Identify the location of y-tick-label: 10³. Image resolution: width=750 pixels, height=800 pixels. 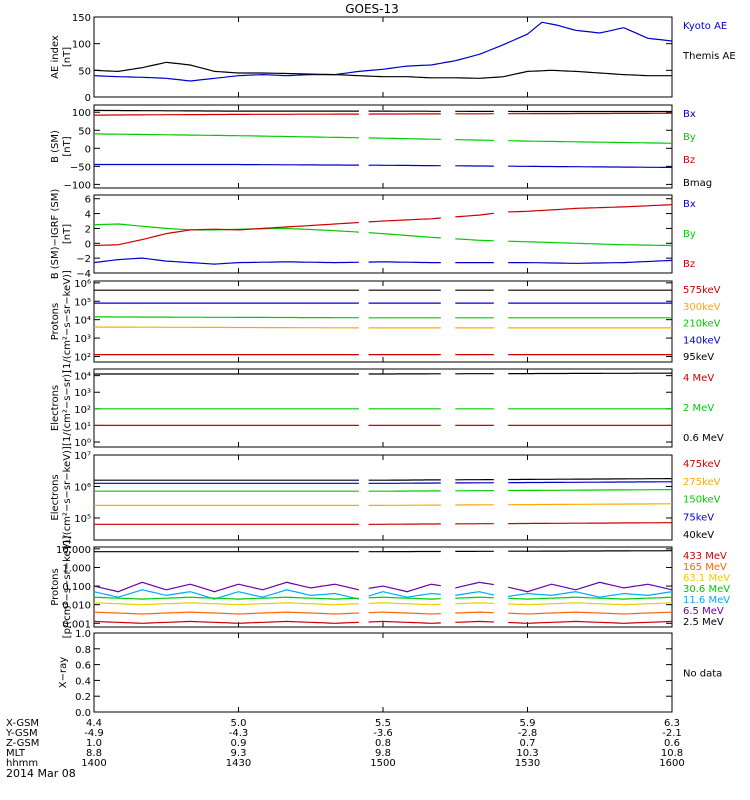
(82, 393).